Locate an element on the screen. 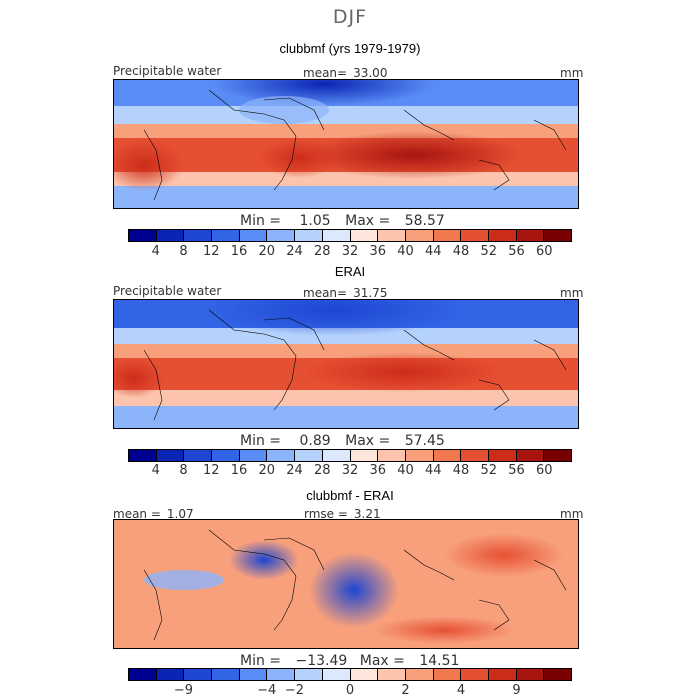 The height and width of the screenshot is (700, 700). panel1-units: mm is located at coordinates (572, 73).